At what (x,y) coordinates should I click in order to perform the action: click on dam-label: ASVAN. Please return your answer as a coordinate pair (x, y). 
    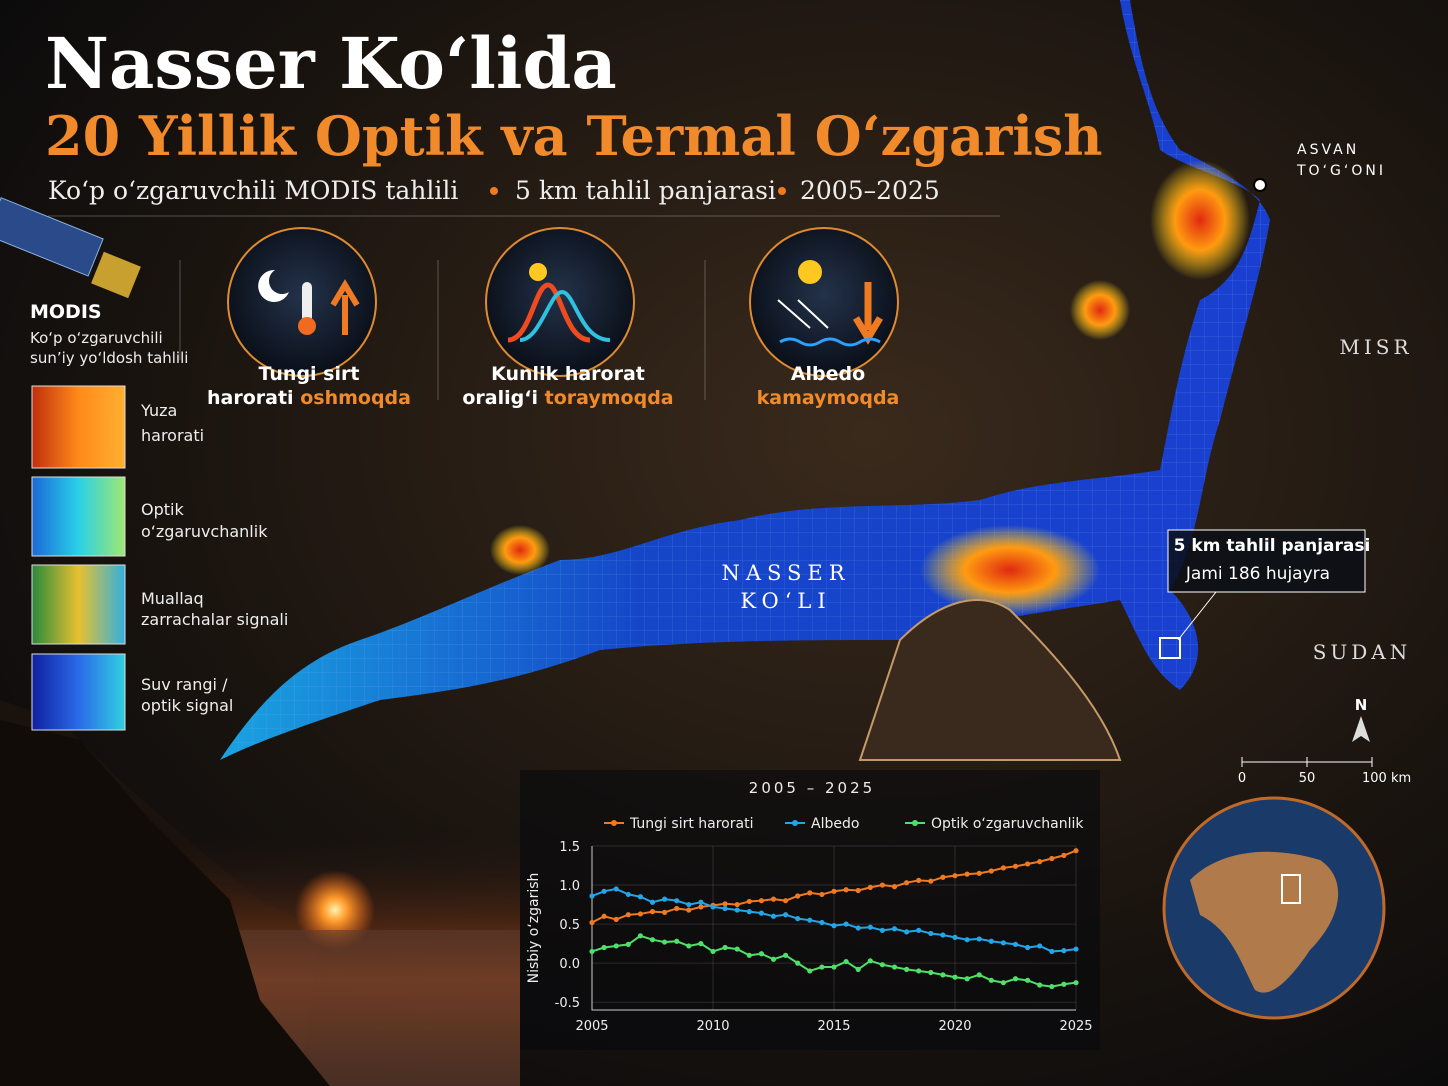
    Looking at the image, I should click on (1328, 150).